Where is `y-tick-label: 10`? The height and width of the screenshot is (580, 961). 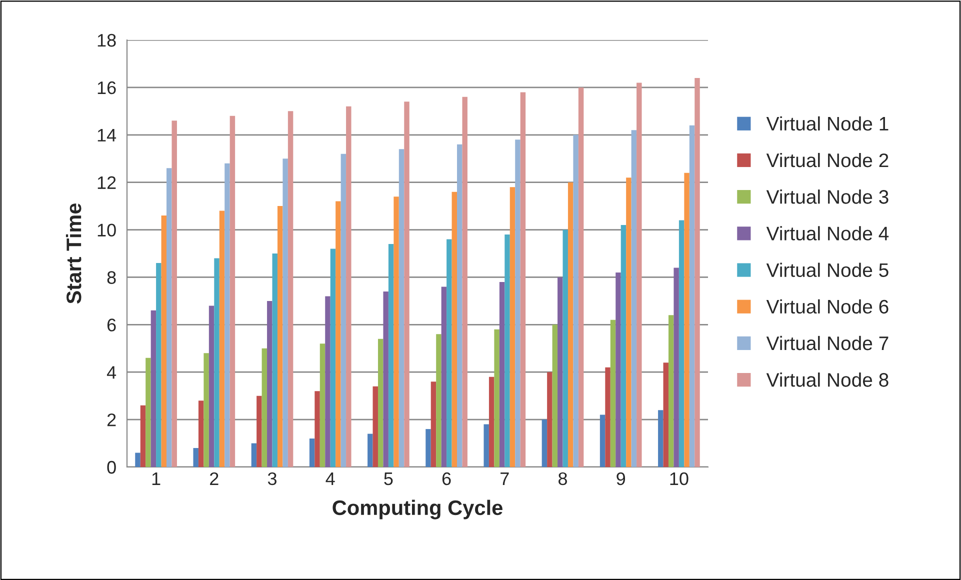 y-tick-label: 10 is located at coordinates (107, 230).